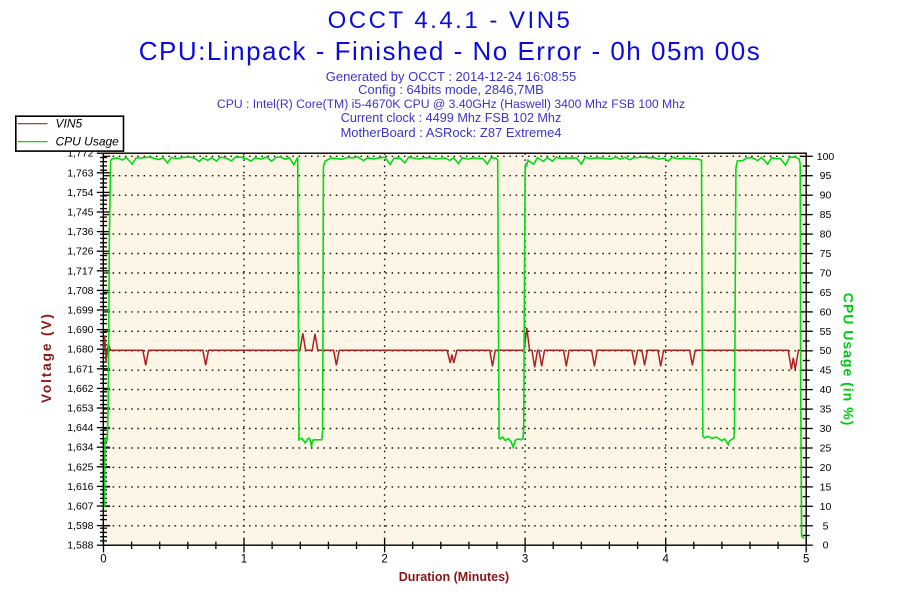 Image resolution: width=900 pixels, height=600 pixels. Describe the element at coordinates (826, 468) in the screenshot. I see `svg-text: 20` at that location.